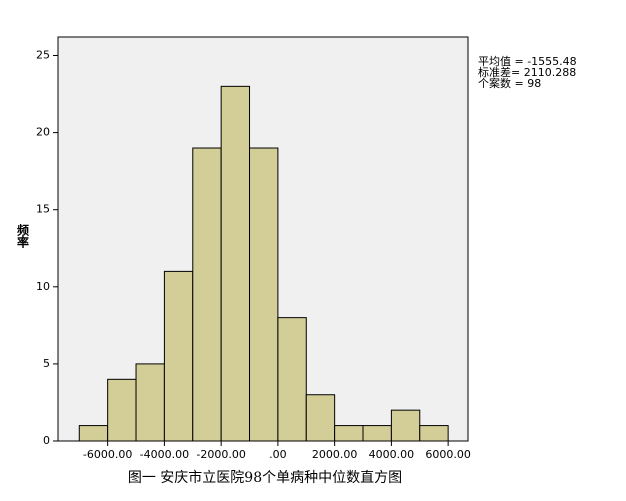 Image resolution: width=626 pixels, height=501 pixels. I want to click on annotation: 标准差= 2110.288, so click(527, 72).